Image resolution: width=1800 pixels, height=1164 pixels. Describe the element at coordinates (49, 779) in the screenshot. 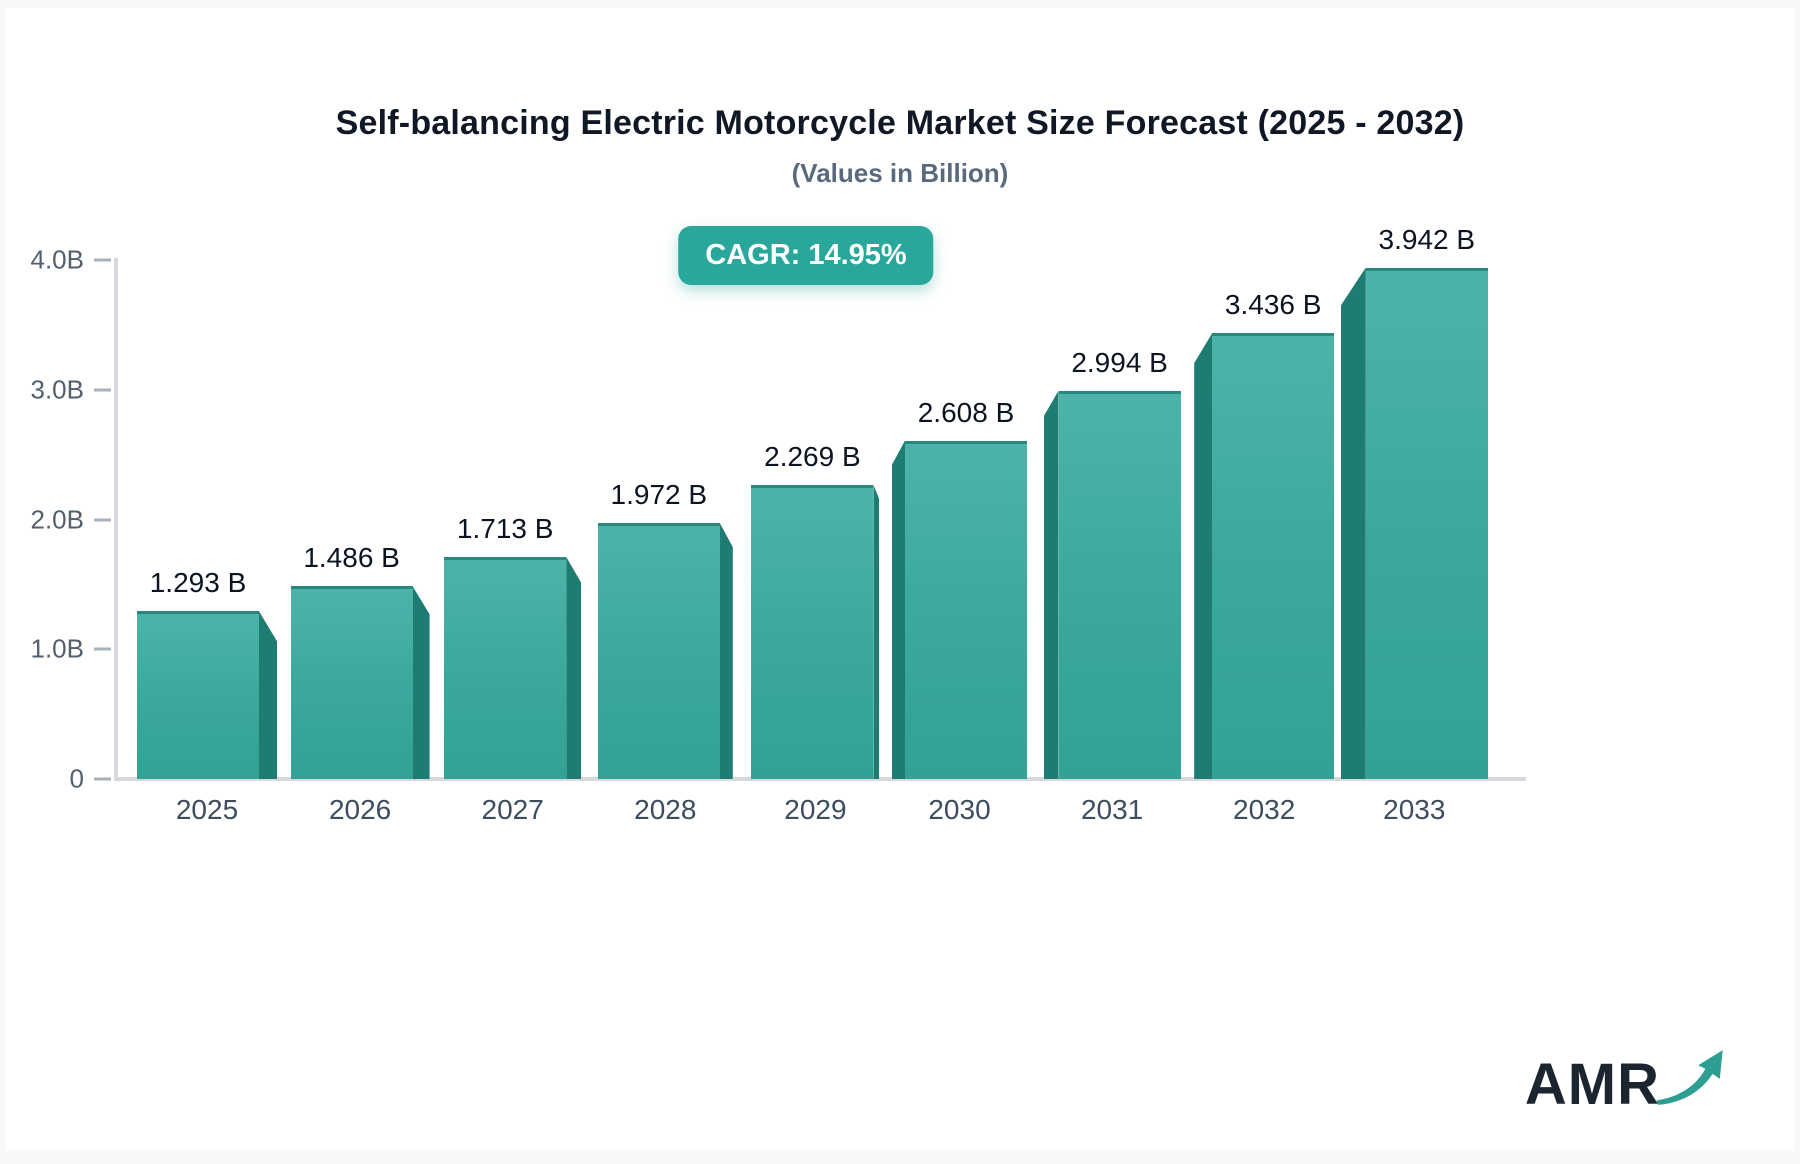

I see `y-axis-tick-label: 0` at that location.